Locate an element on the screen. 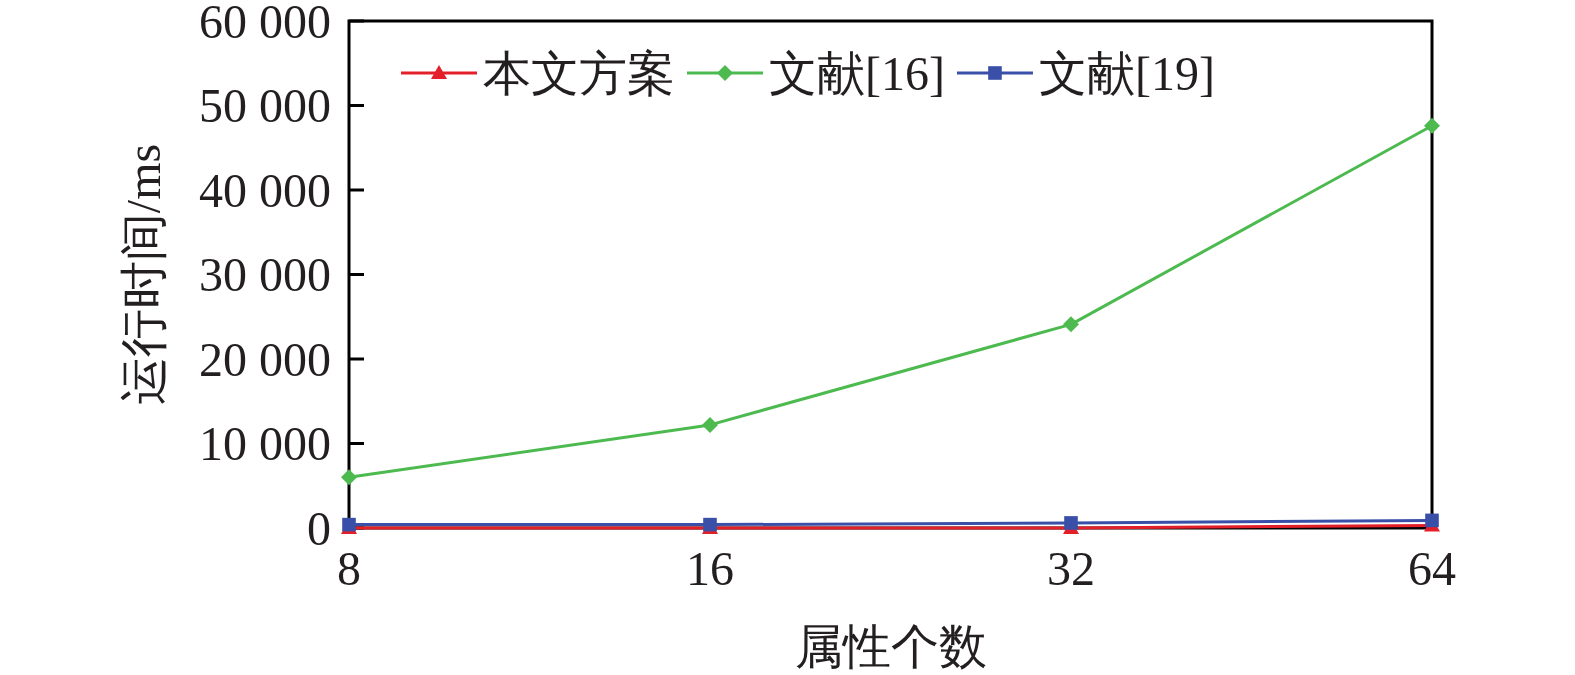  x-axis-title: 属性个数 is located at coordinates (890, 646).